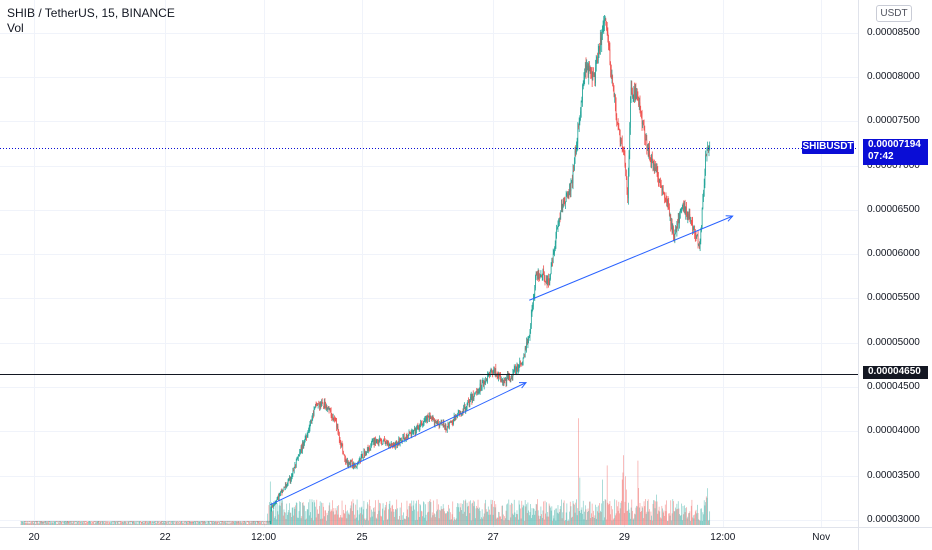  I want to click on currency-button: USDT, so click(894, 13).